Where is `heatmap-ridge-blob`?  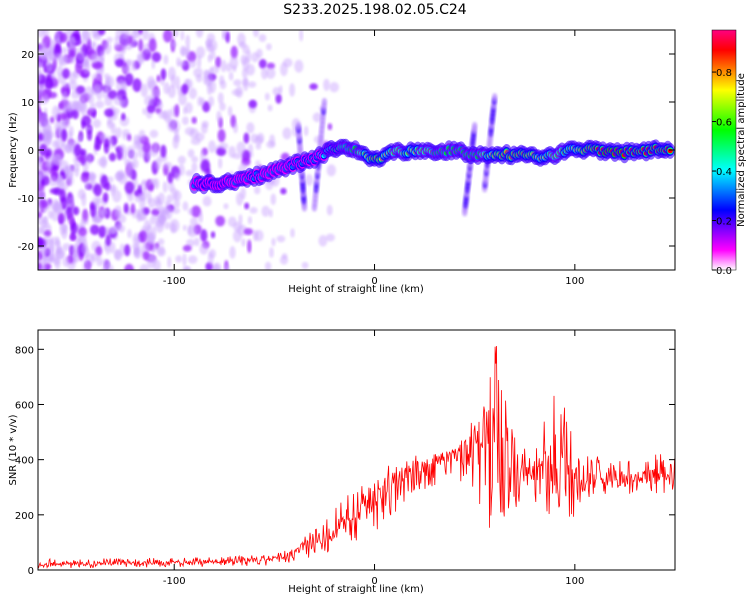 heatmap-ridge-blob is located at coordinates (670, 151).